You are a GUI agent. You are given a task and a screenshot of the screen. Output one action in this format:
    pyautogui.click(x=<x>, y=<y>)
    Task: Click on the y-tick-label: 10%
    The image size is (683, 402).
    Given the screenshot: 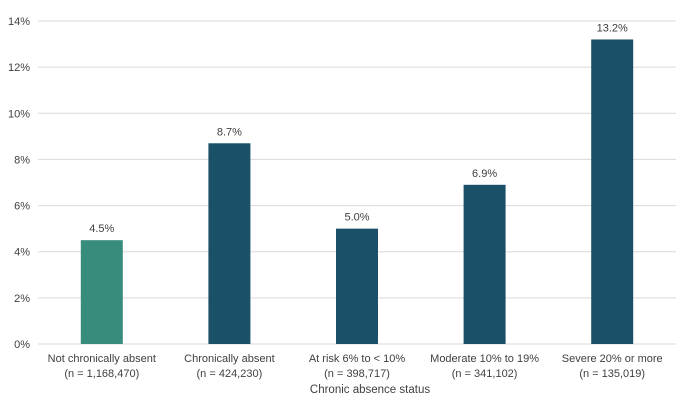 What is the action you would take?
    pyautogui.click(x=19, y=114)
    